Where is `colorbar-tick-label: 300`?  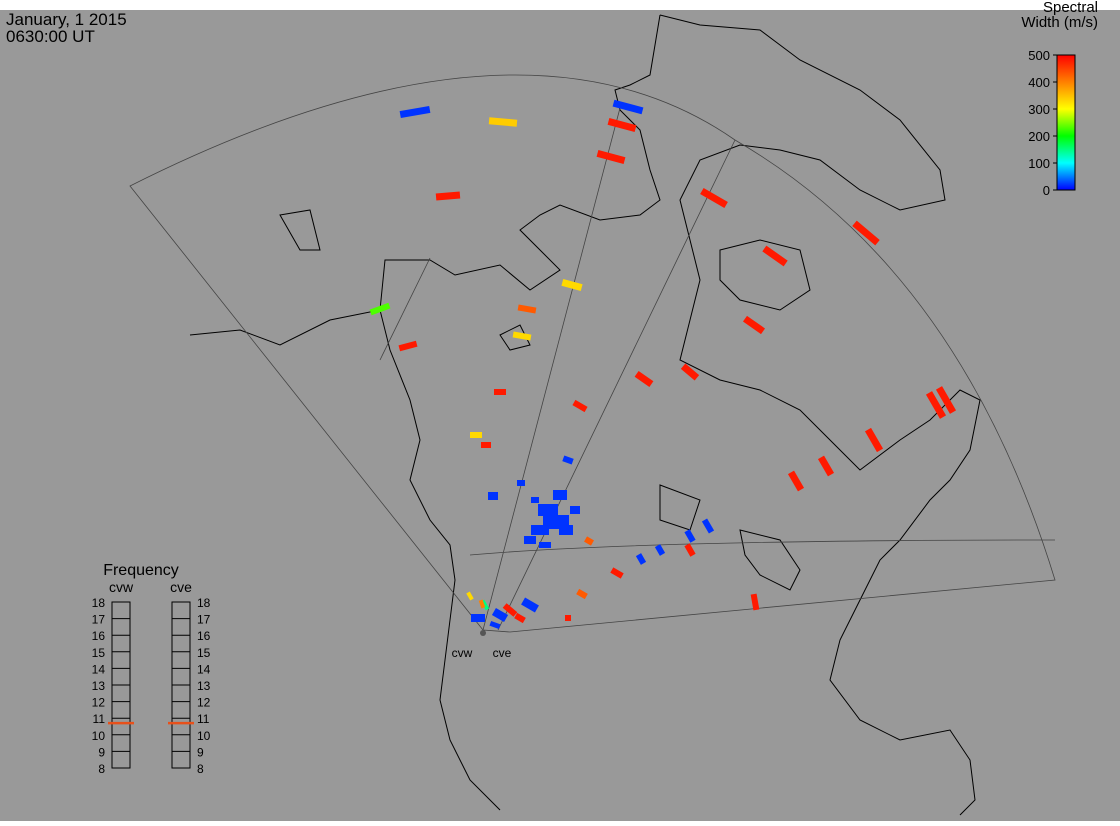 colorbar-tick-label: 300 is located at coordinates (1039, 109).